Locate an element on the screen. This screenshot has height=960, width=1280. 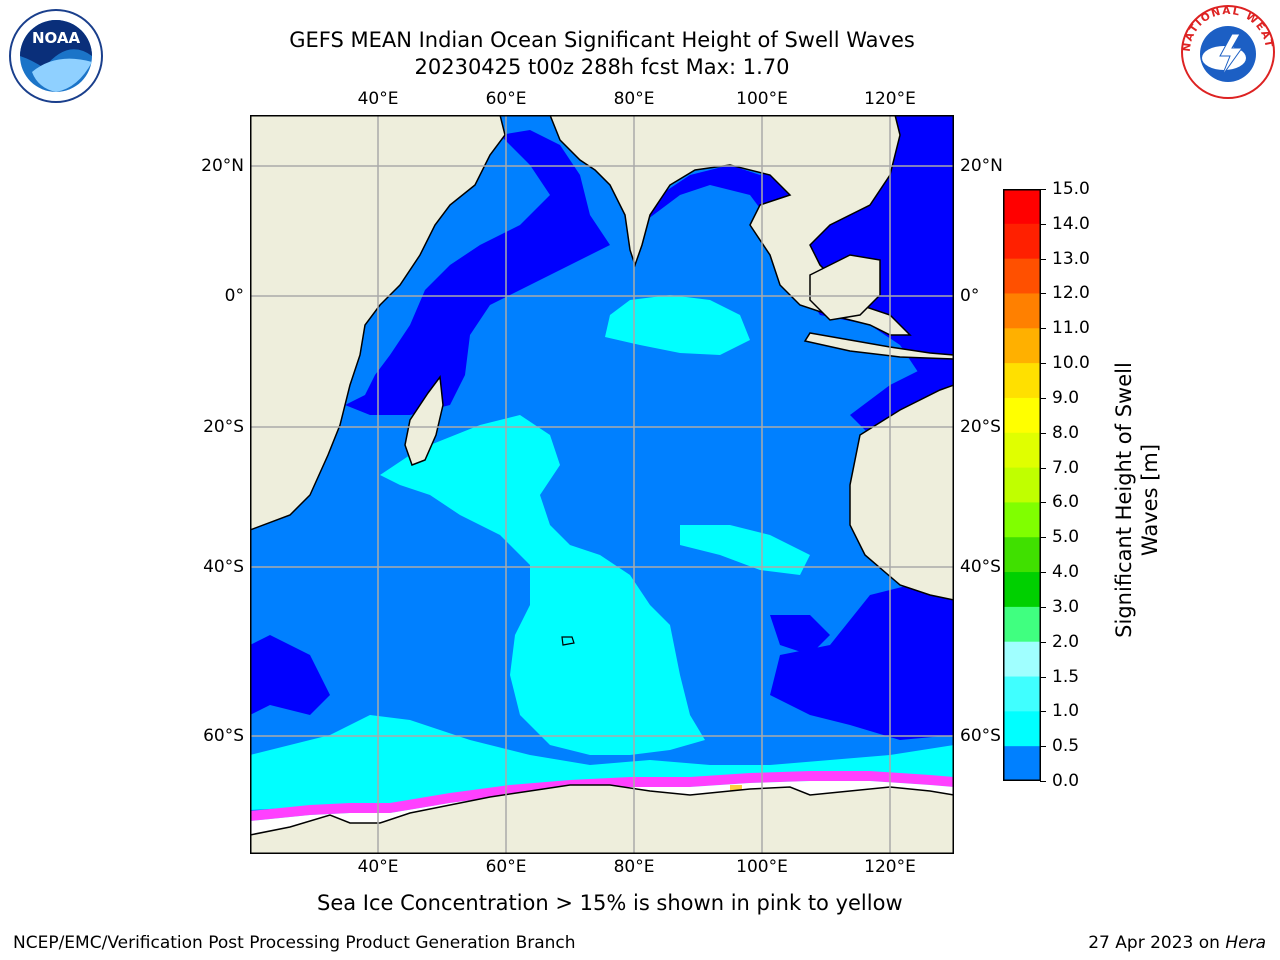
colorbar-tick-label: 1.5 is located at coordinates (1066, 676).